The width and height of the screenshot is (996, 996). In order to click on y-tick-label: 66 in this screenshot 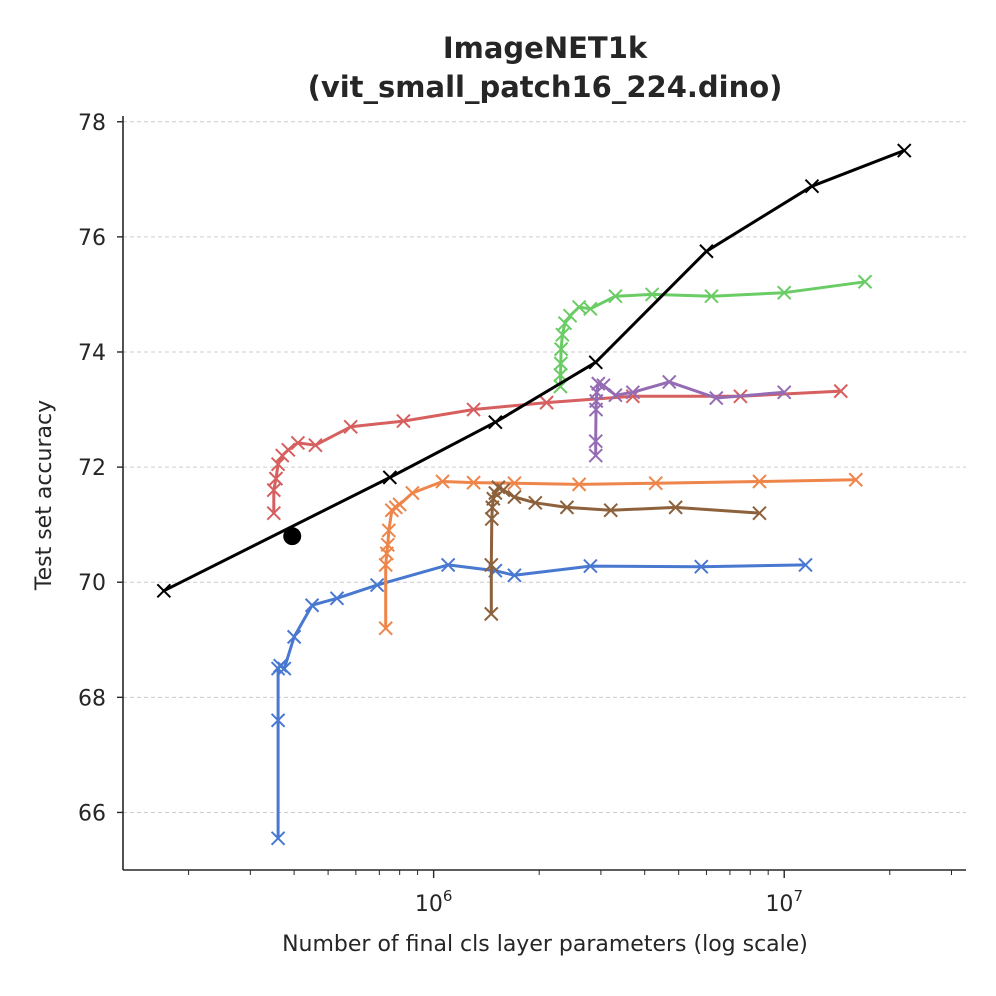, I will do `click(92, 813)`.